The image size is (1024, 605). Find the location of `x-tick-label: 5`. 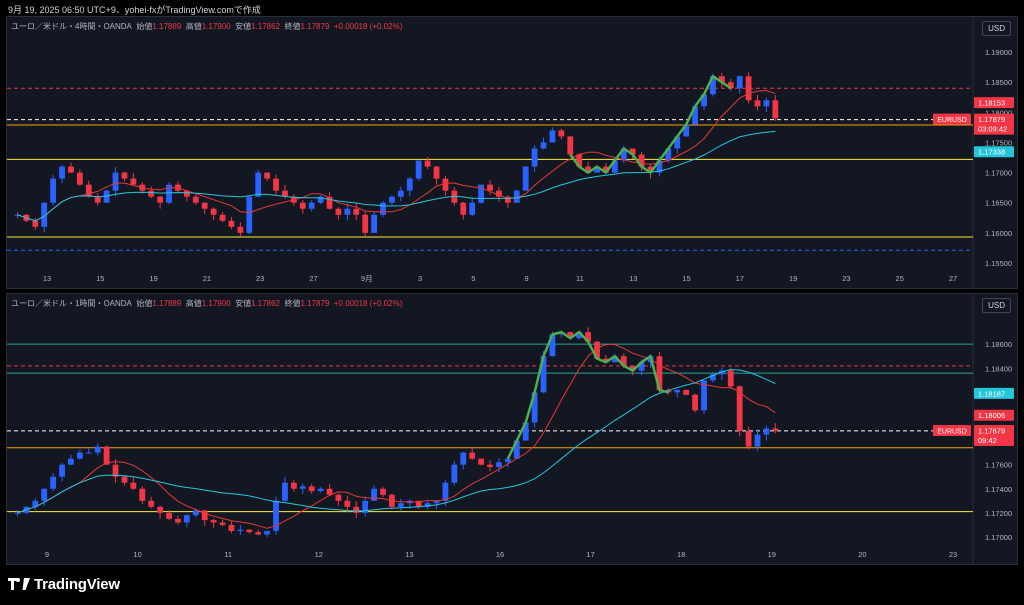

x-tick-label: 5 is located at coordinates (473, 278).